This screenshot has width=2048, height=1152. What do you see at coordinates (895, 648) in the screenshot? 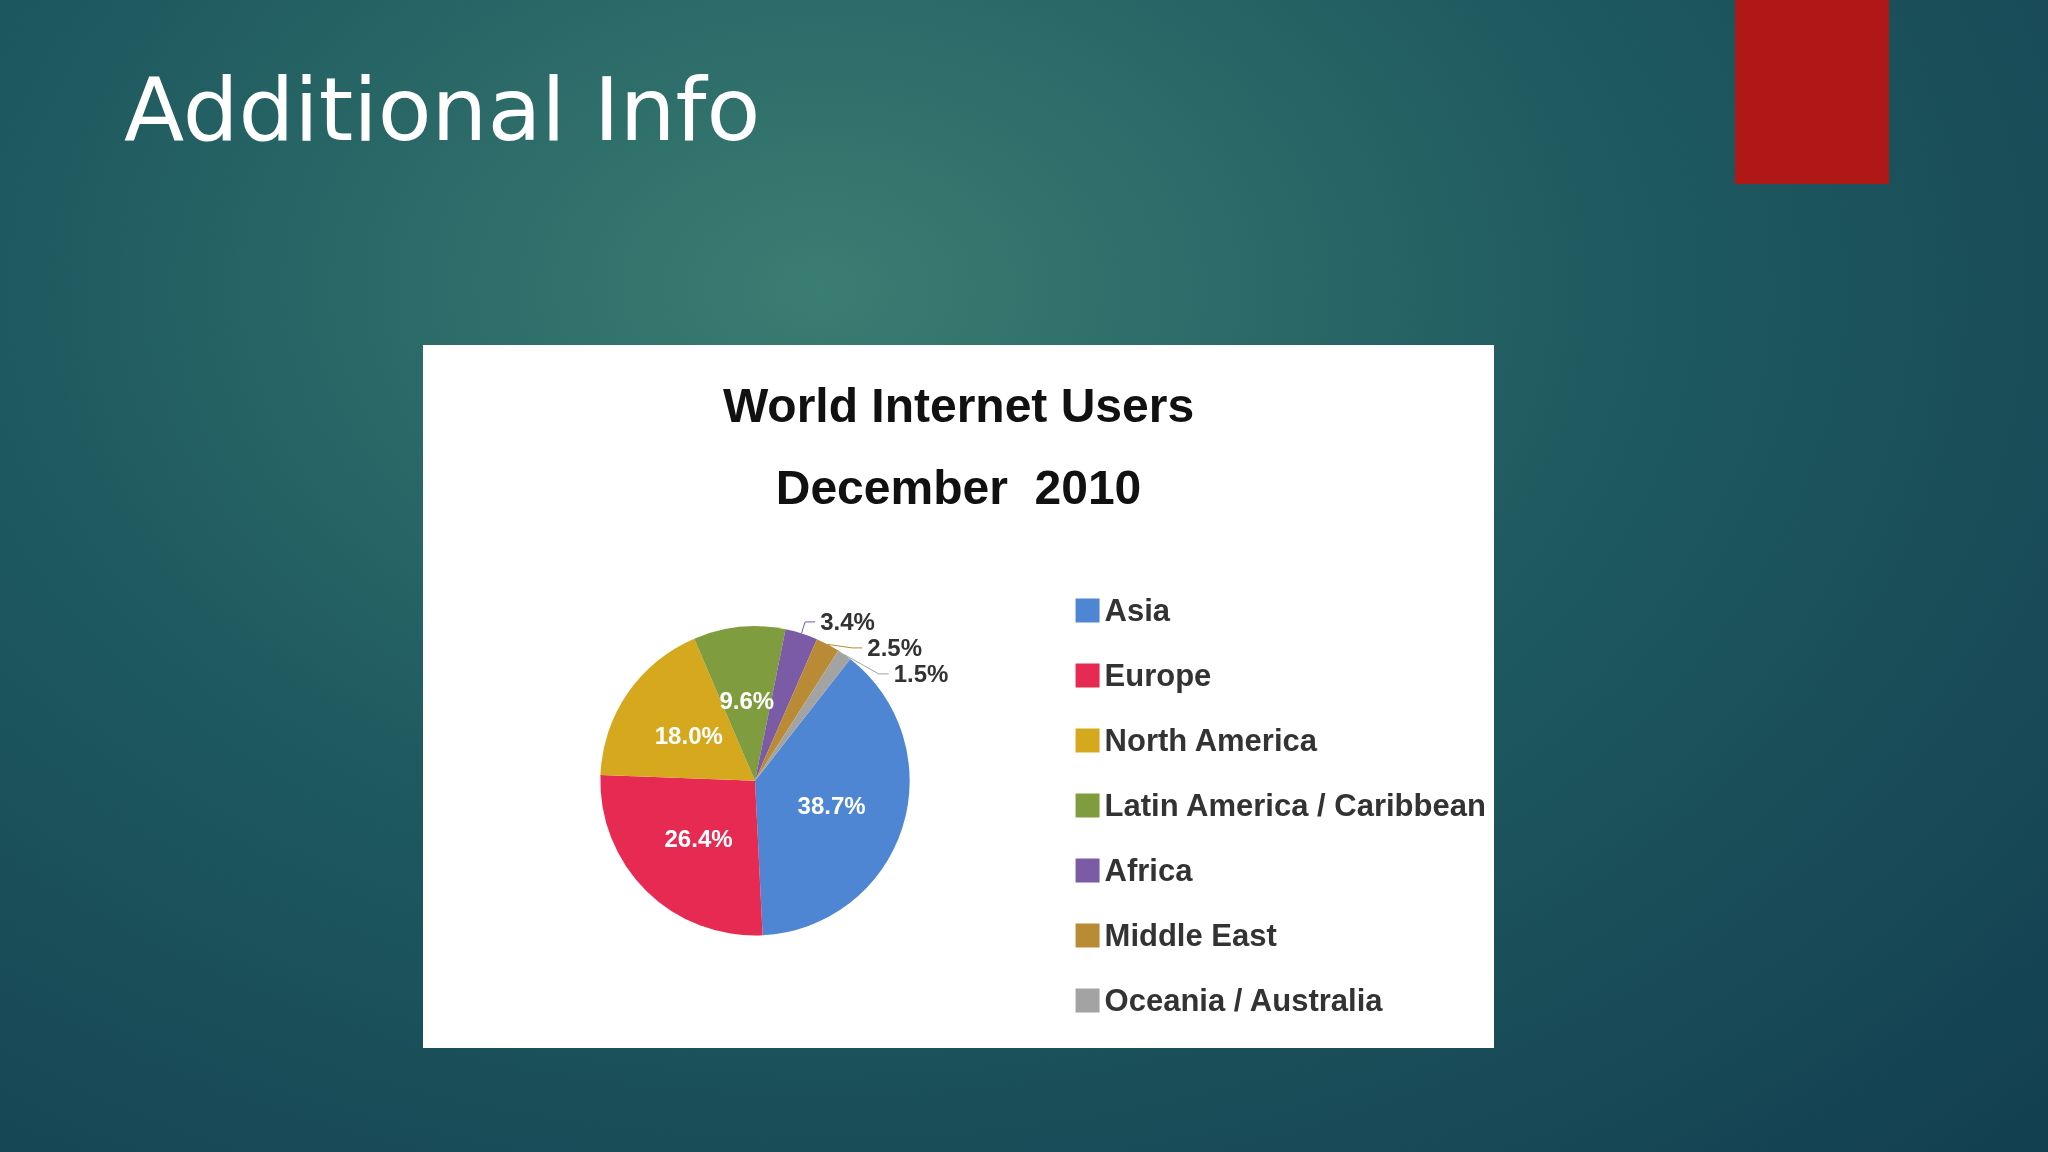
I see `data-label: 2.5%` at bounding box center [895, 648].